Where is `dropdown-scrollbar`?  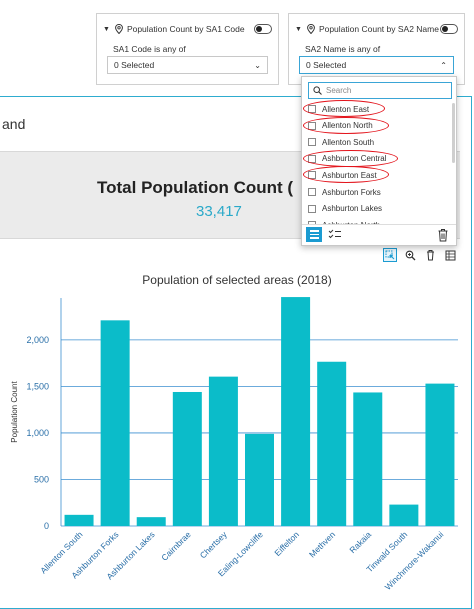
dropdown-scrollbar is located at coordinates (453, 133).